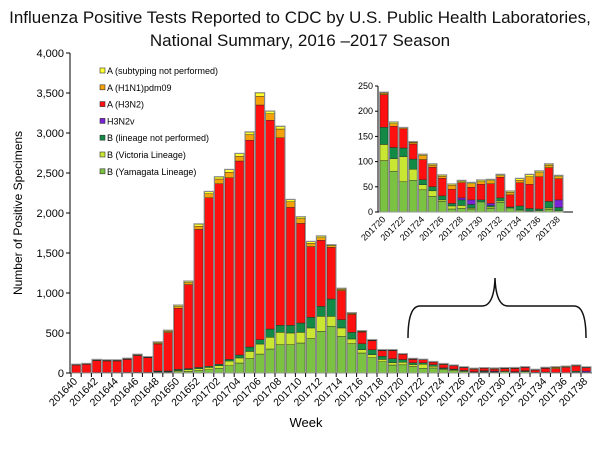 Image resolution: width=600 pixels, height=450 pixels. Describe the element at coordinates (300, 40) in the screenshot. I see `chart-title-line2: National Summary, 2016 –2017 Season` at that location.